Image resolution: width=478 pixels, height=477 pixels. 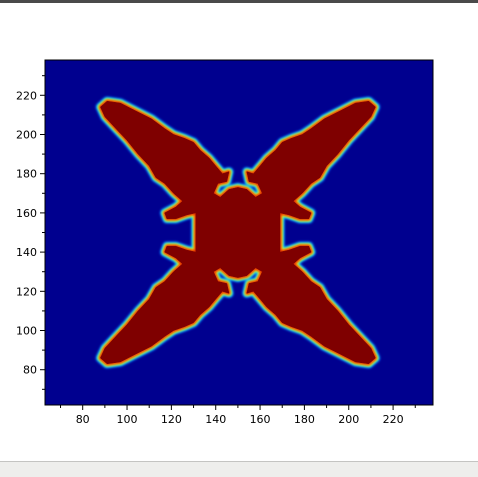 What do you see at coordinates (260, 419) in the screenshot?
I see `x-tick-label: 160` at bounding box center [260, 419].